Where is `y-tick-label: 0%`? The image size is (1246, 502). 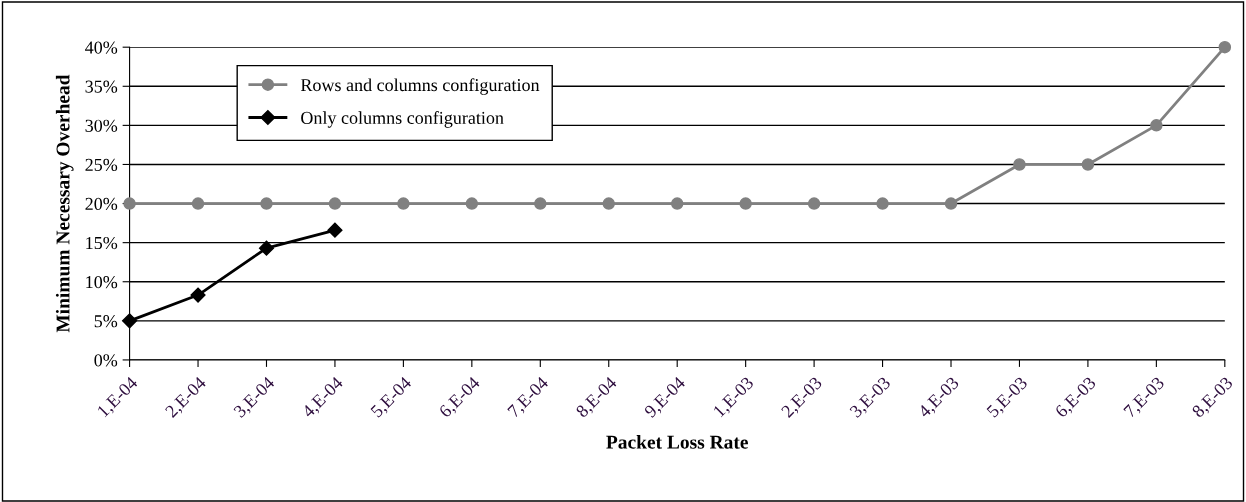 y-tick-label: 0% is located at coordinates (106, 360).